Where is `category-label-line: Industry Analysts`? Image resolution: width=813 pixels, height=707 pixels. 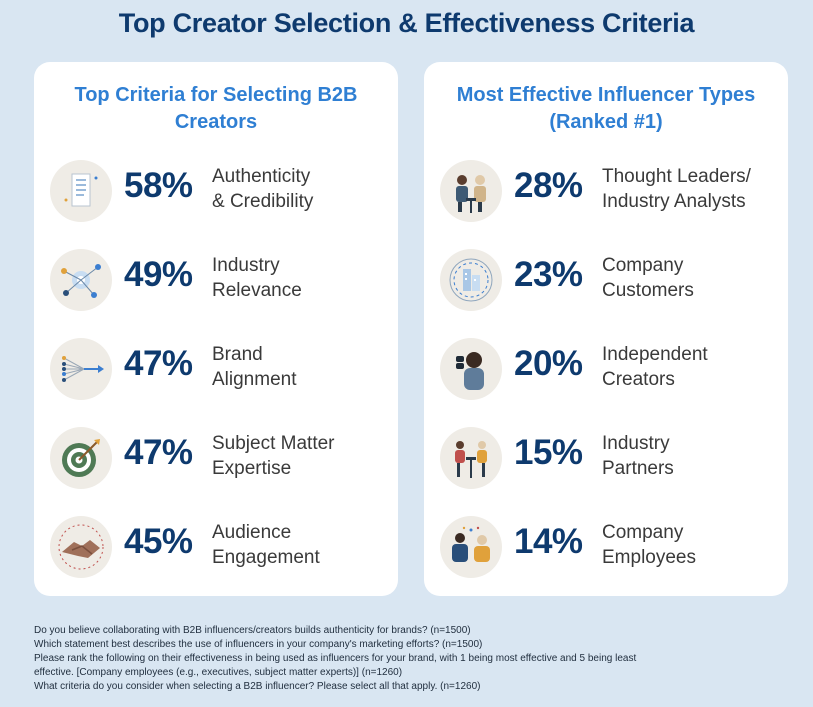
category-label-line: Industry Analysts is located at coordinates (674, 201).